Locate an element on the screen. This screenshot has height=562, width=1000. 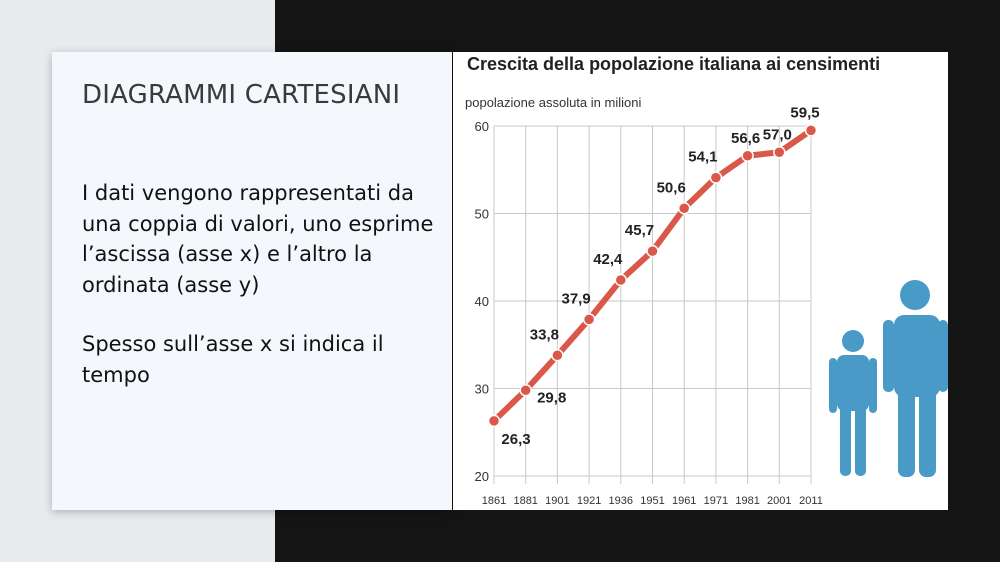
data-label: 50,6 is located at coordinates (671, 187).